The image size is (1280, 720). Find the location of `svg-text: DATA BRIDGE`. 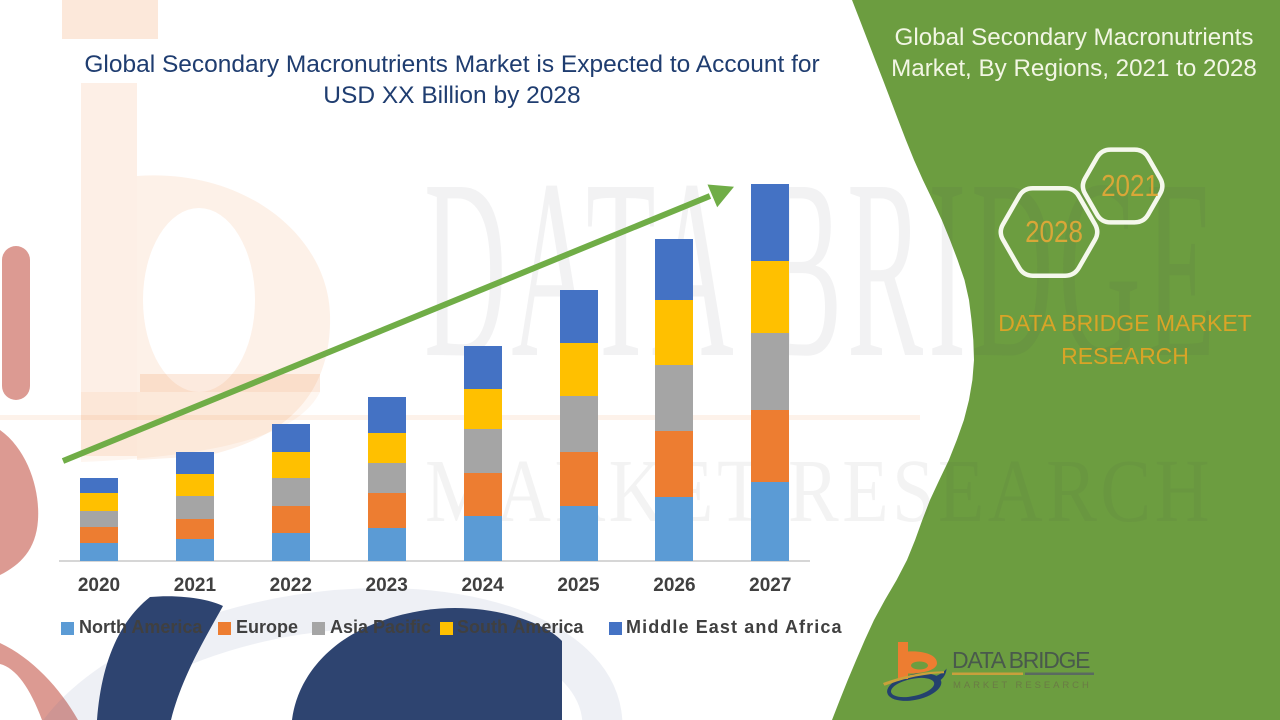

svg-text: DATA BRIDGE is located at coordinates (1022, 660).